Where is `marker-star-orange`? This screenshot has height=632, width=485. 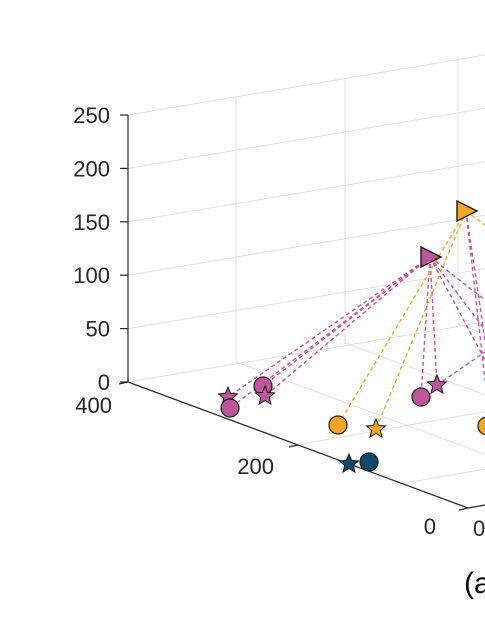 marker-star-orange is located at coordinates (376, 428).